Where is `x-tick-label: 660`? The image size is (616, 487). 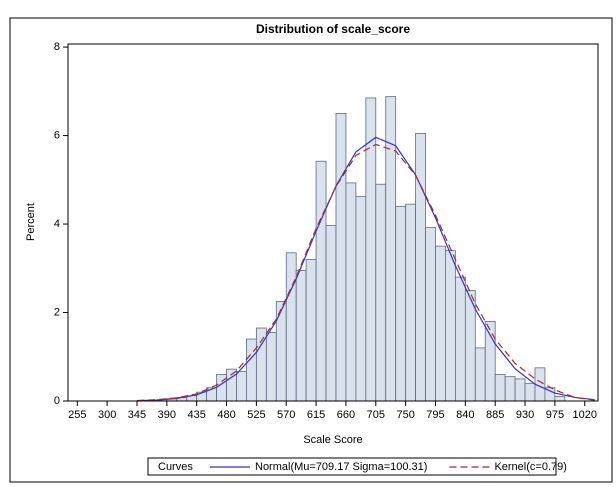
x-tick-label: 660 is located at coordinates (346, 415).